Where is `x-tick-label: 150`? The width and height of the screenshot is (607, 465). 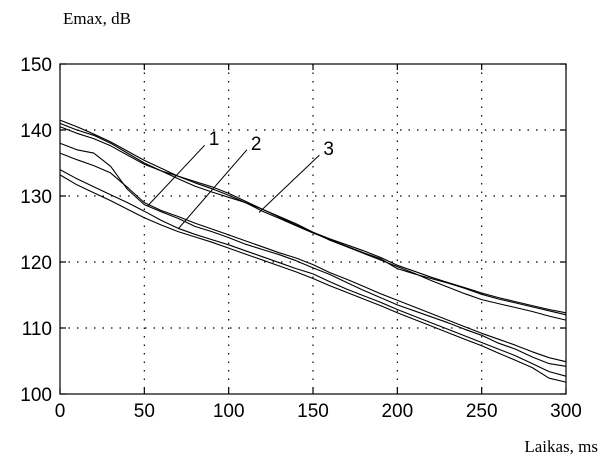
x-tick-label: 150 is located at coordinates (313, 411).